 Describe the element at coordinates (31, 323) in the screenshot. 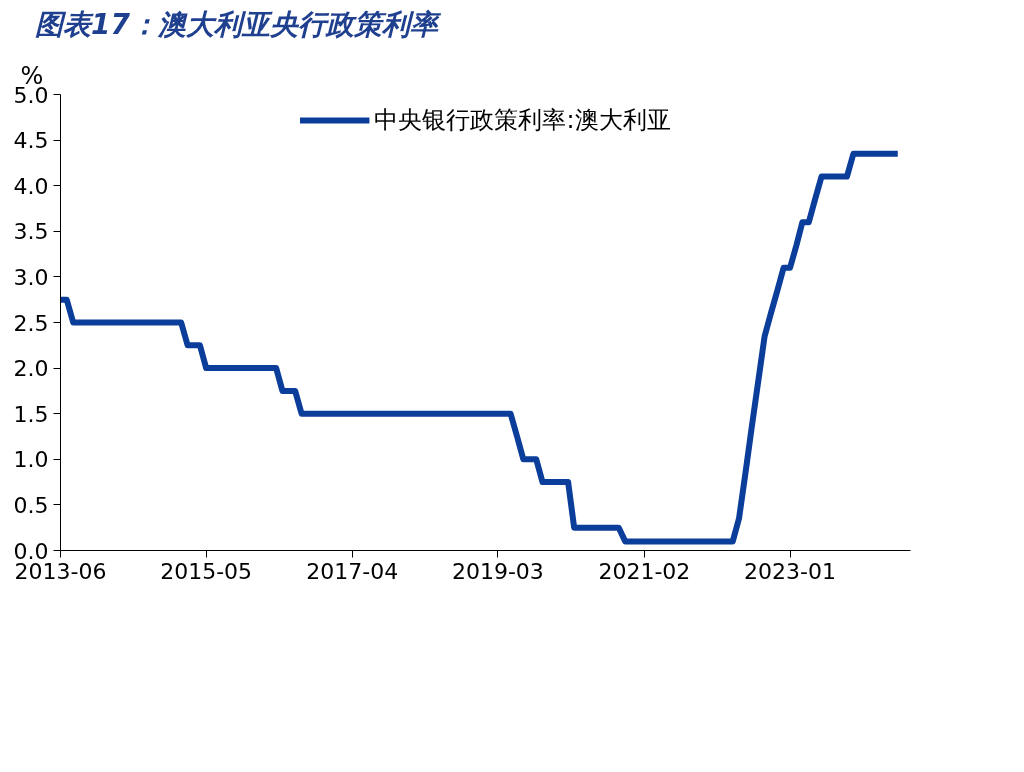

I see `y-tick-label: 2.5` at that location.